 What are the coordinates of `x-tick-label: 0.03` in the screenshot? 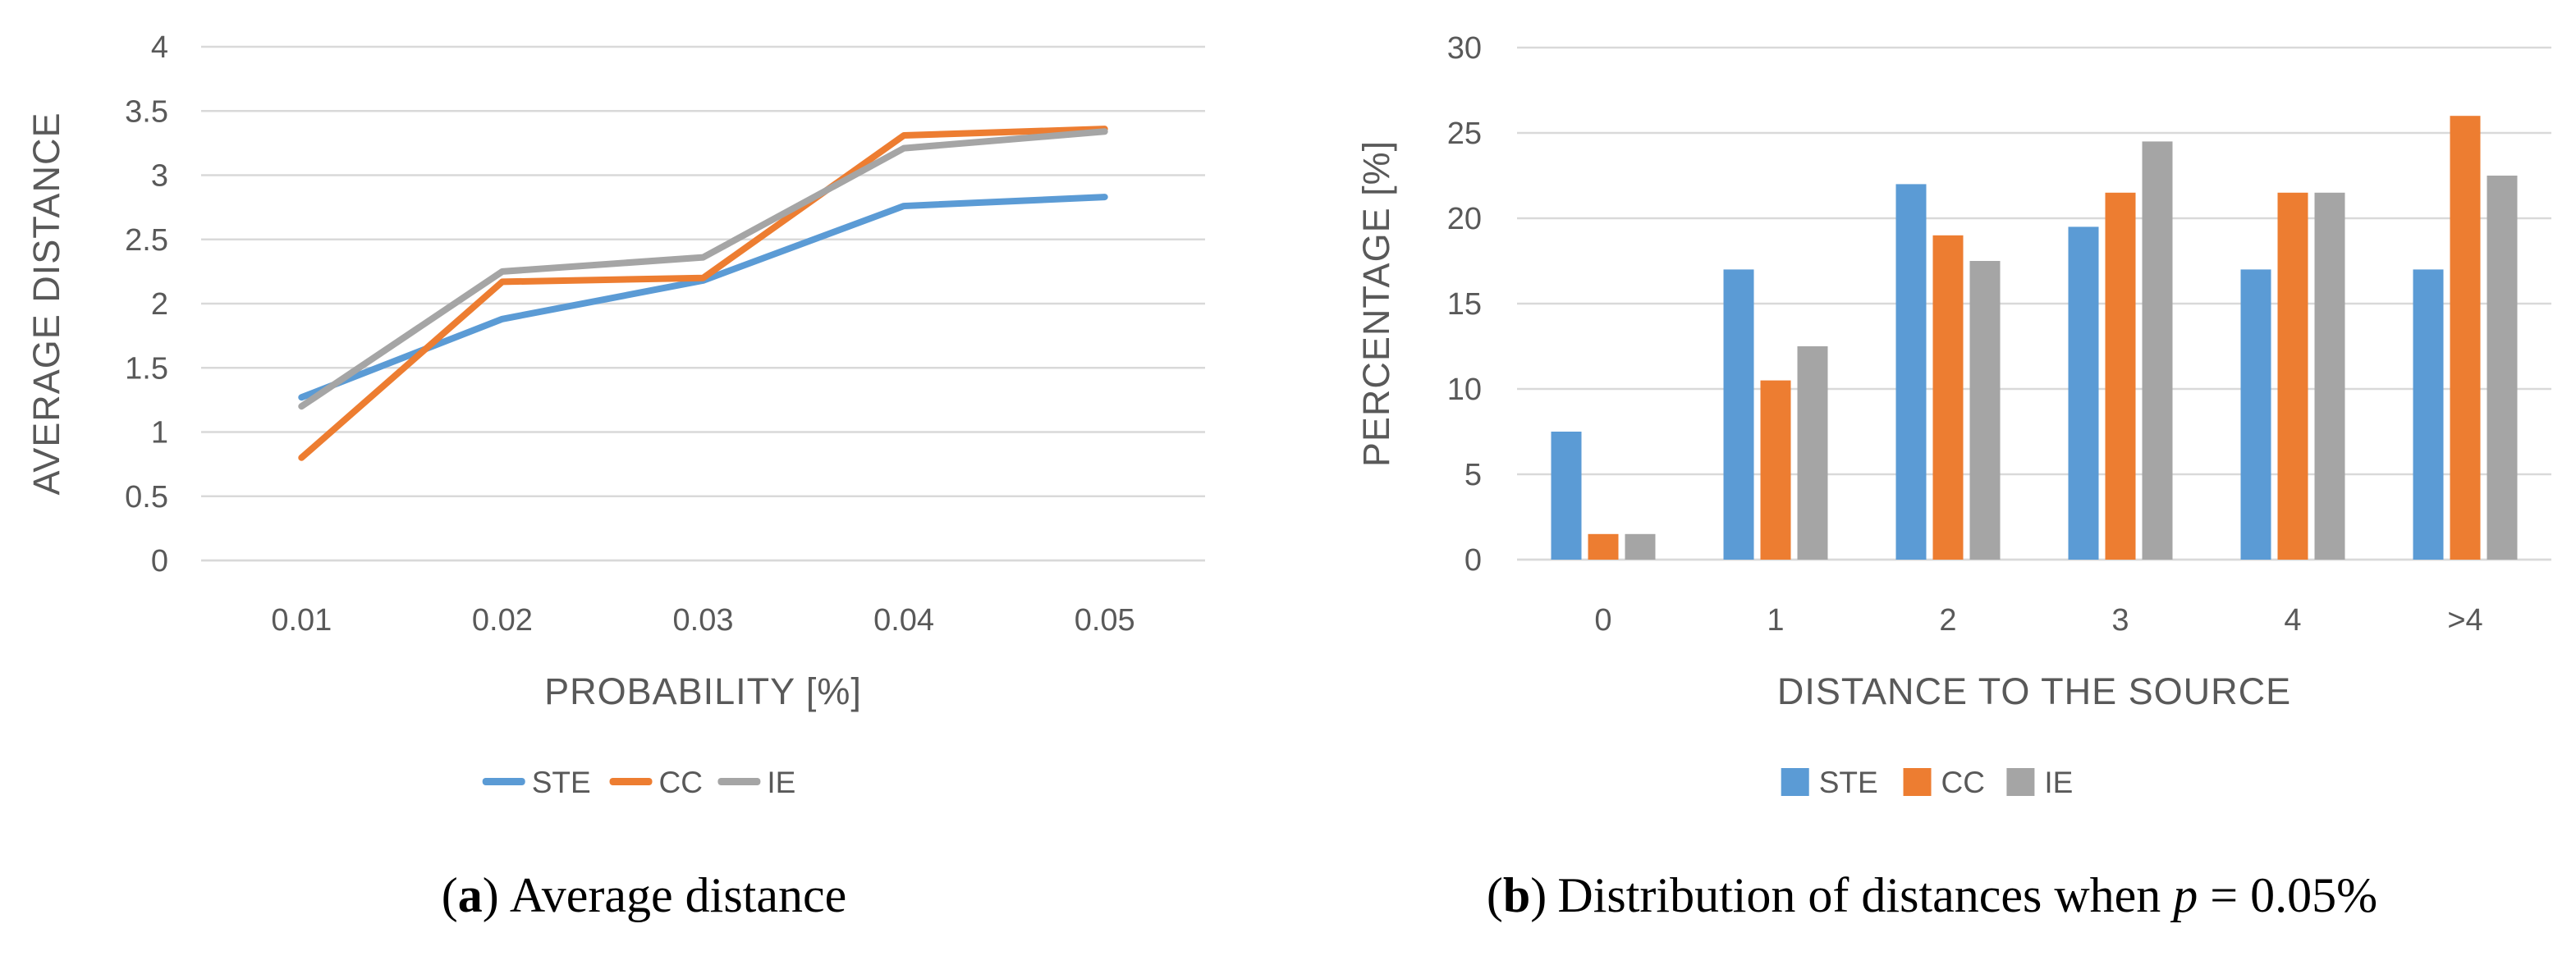 It's located at (704, 620).